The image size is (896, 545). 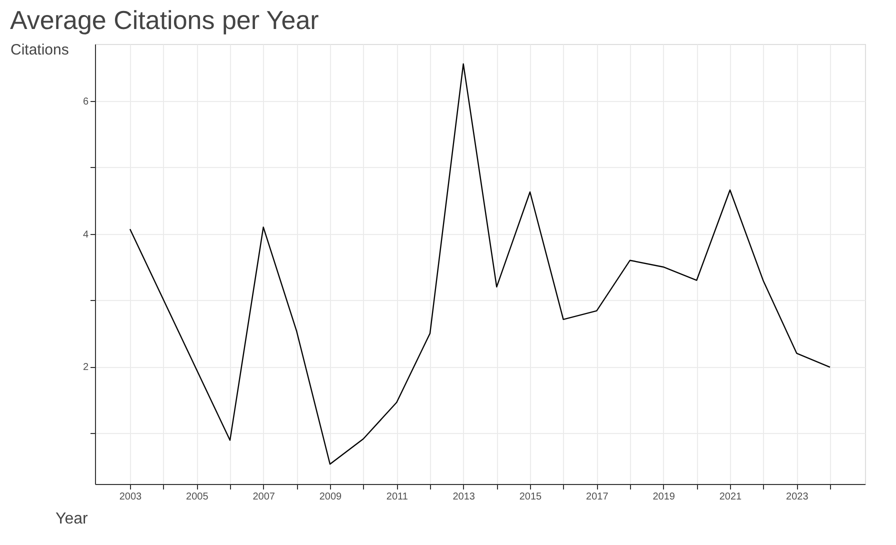 What do you see at coordinates (85, 234) in the screenshot?
I see `y-tick-label: 4` at bounding box center [85, 234].